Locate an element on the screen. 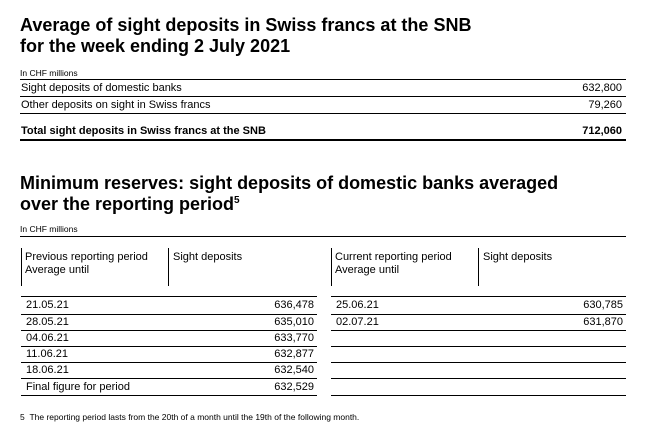 The image size is (669, 434). prev-bottom-rule is located at coordinates (169, 395).